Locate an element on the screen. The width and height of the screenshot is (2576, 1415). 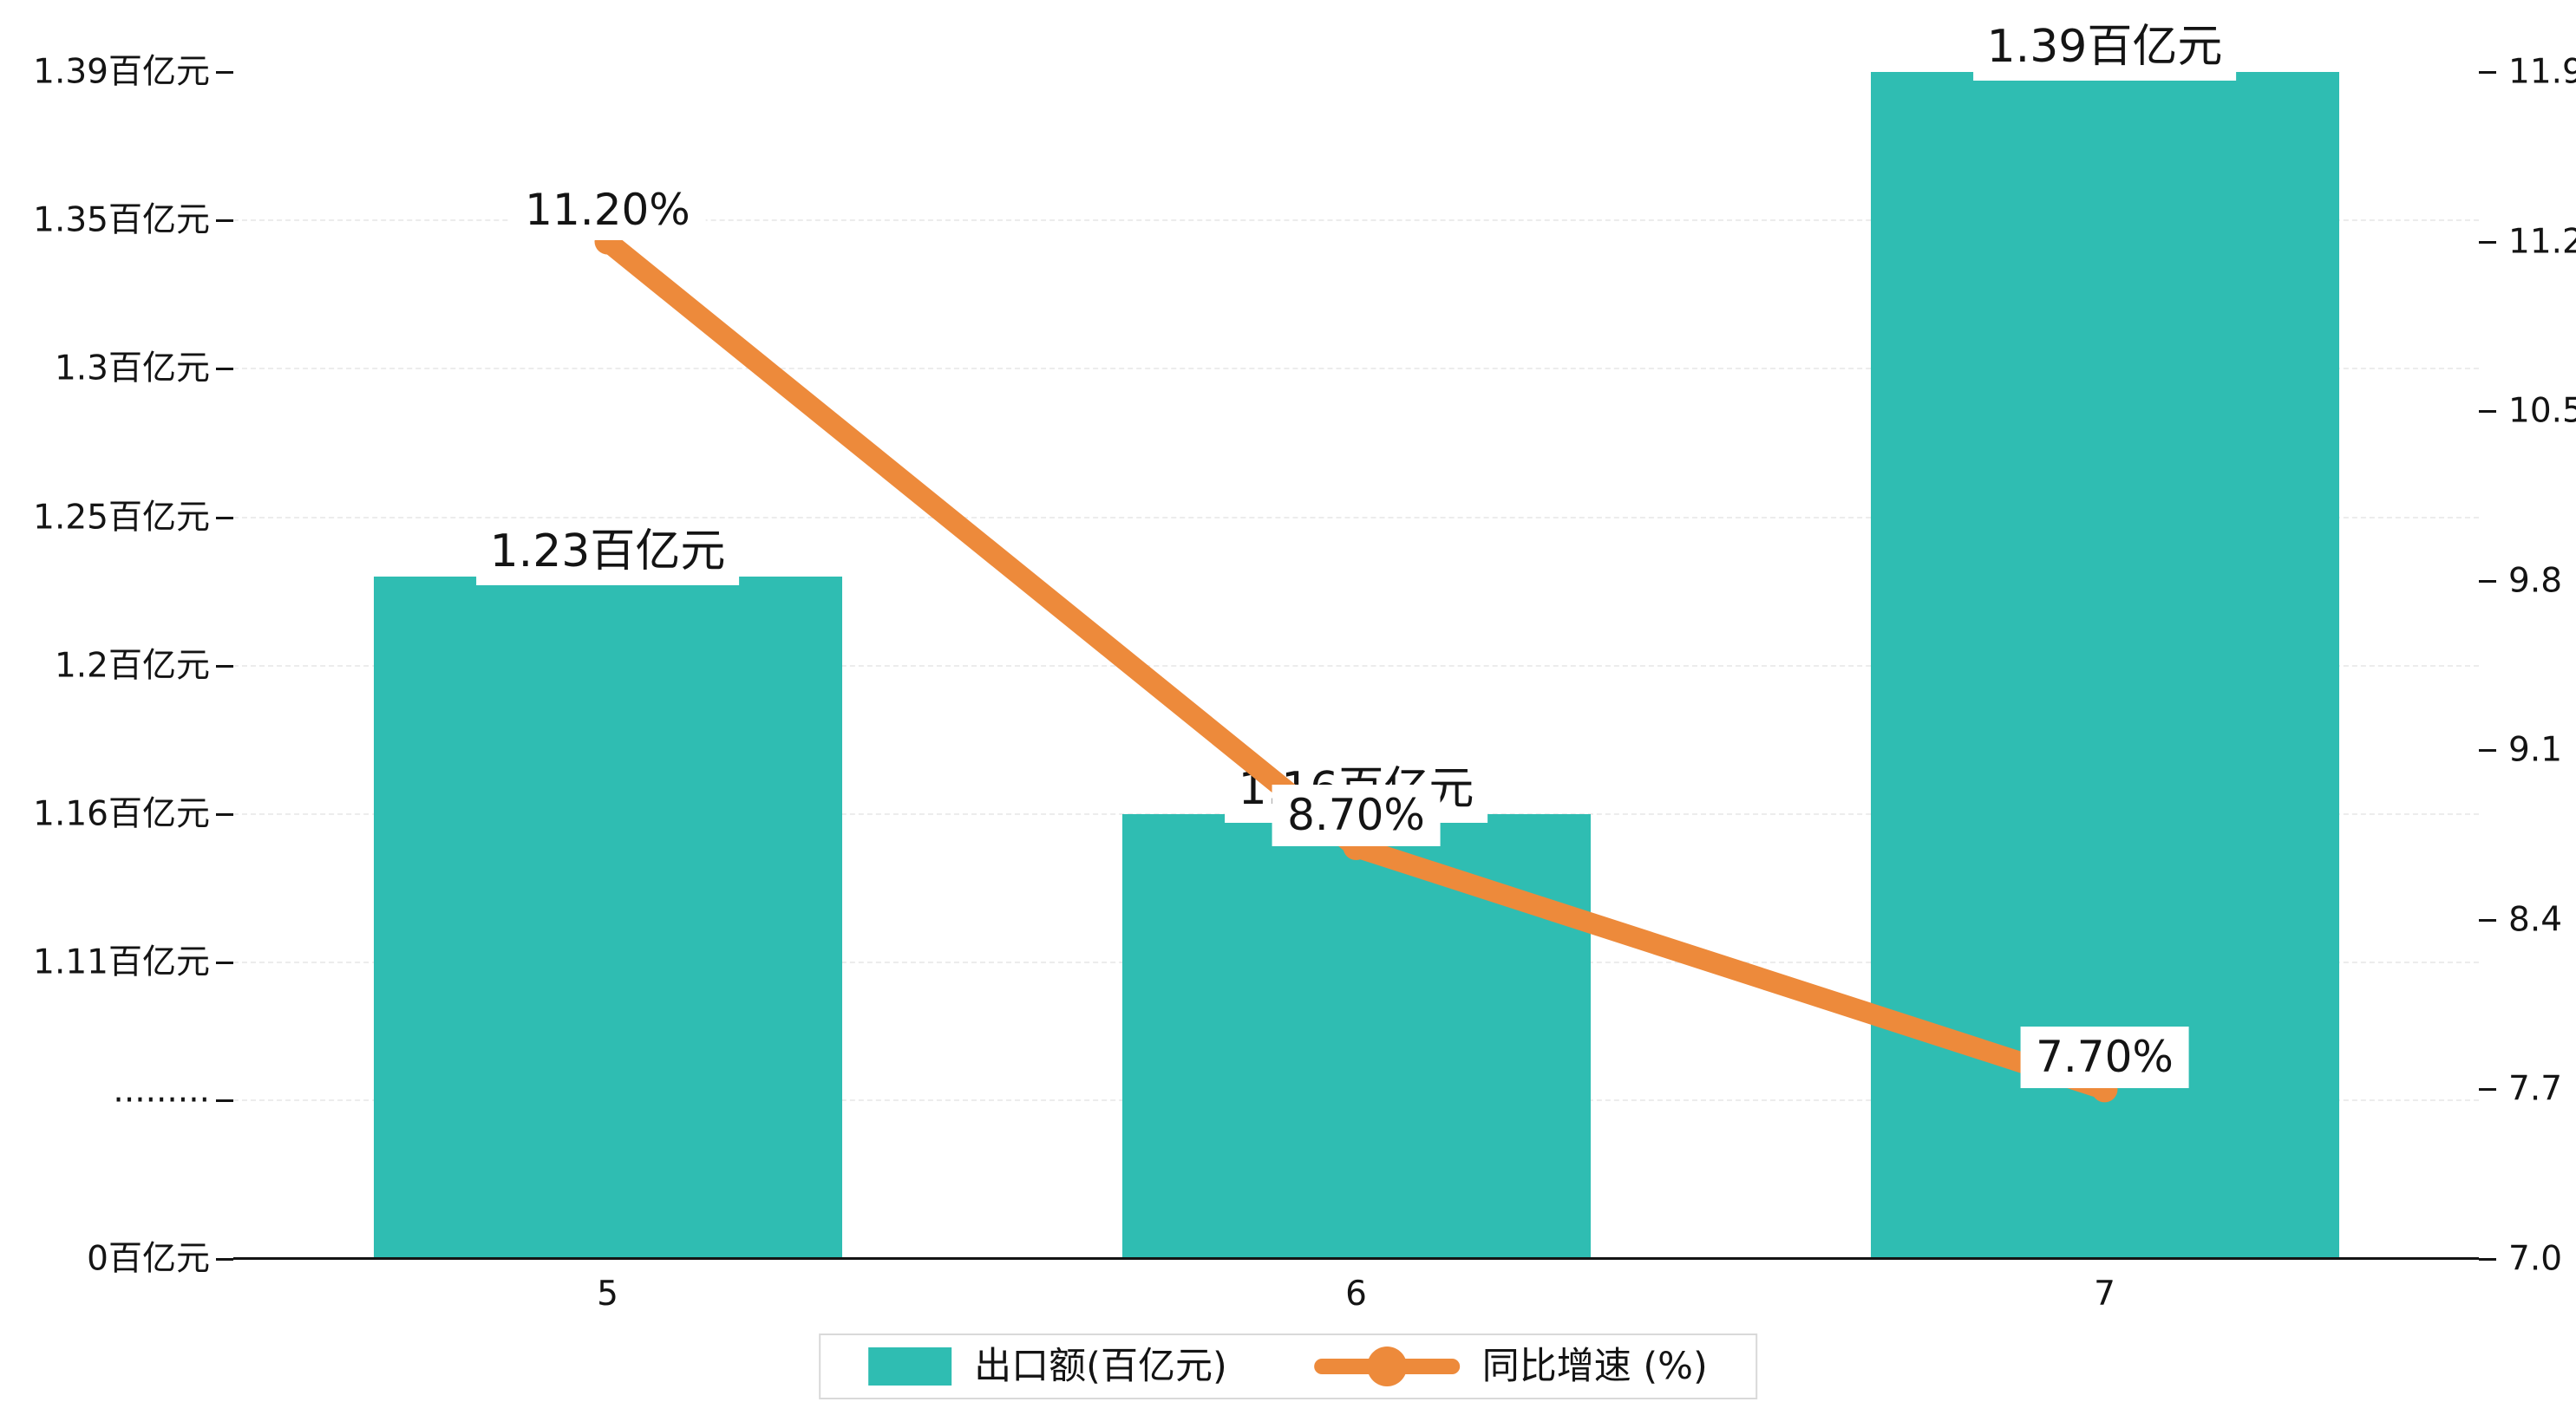
x-axis-label: 5 is located at coordinates (607, 1294).